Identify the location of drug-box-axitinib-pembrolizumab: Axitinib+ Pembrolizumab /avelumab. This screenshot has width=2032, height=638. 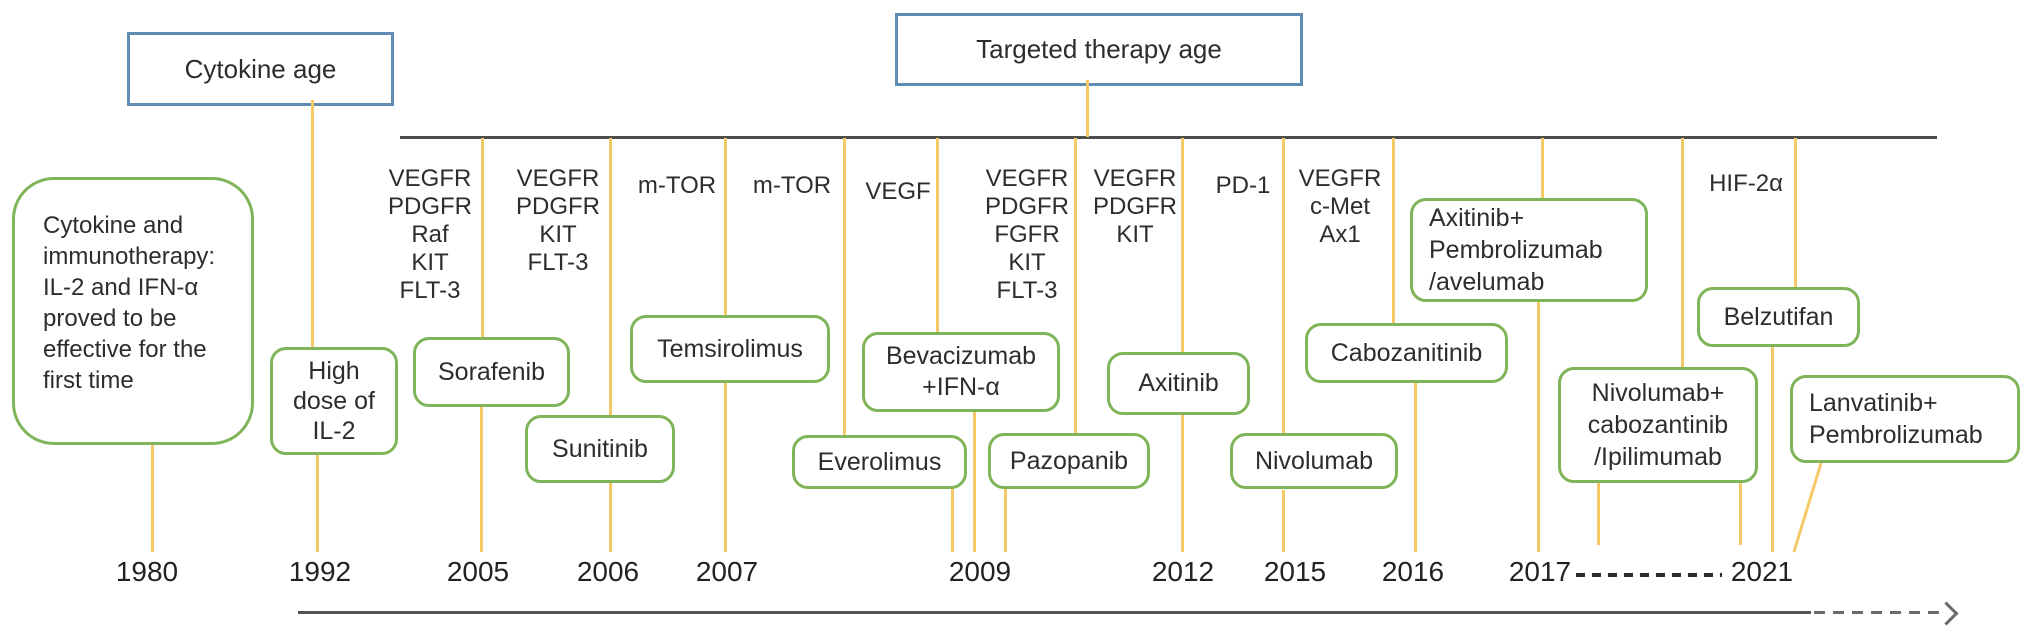
(1529, 250).